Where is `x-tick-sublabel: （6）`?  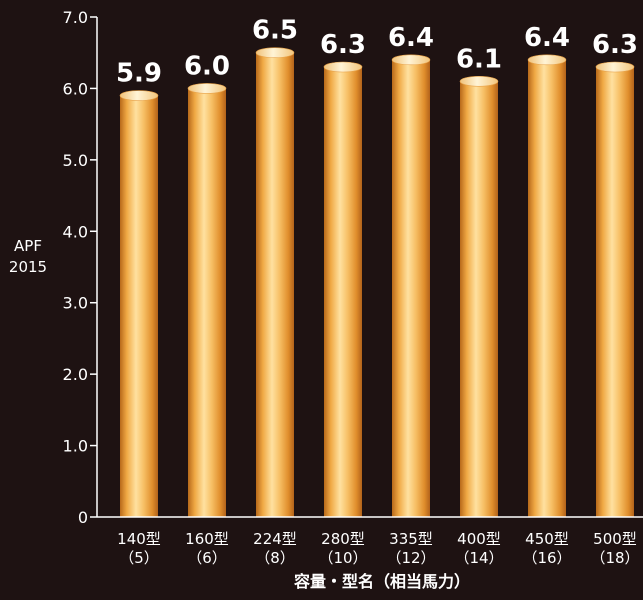
x-tick-sublabel: （6） is located at coordinates (207, 558).